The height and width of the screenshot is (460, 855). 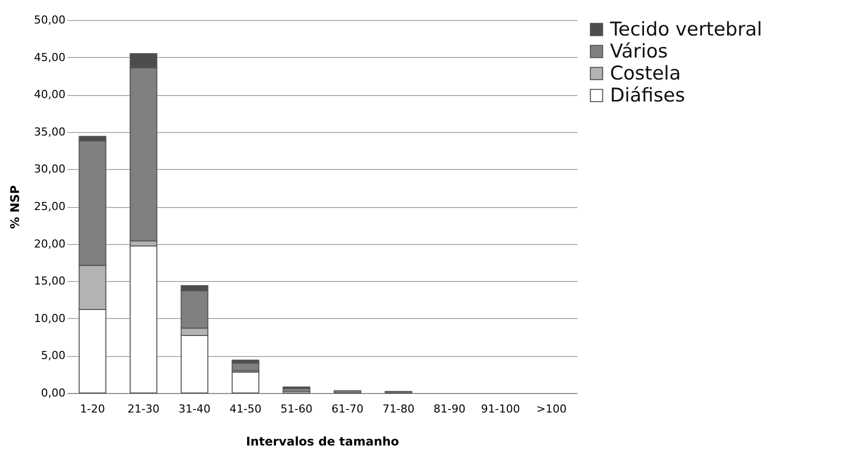 What do you see at coordinates (92, 409) in the screenshot?
I see `x-tick-label: 1-20` at bounding box center [92, 409].